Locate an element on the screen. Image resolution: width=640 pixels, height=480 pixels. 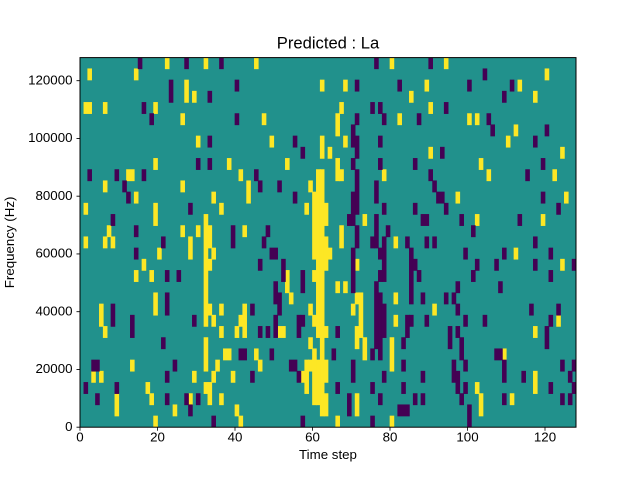
svg-text: Predicted : La is located at coordinates (328, 43).